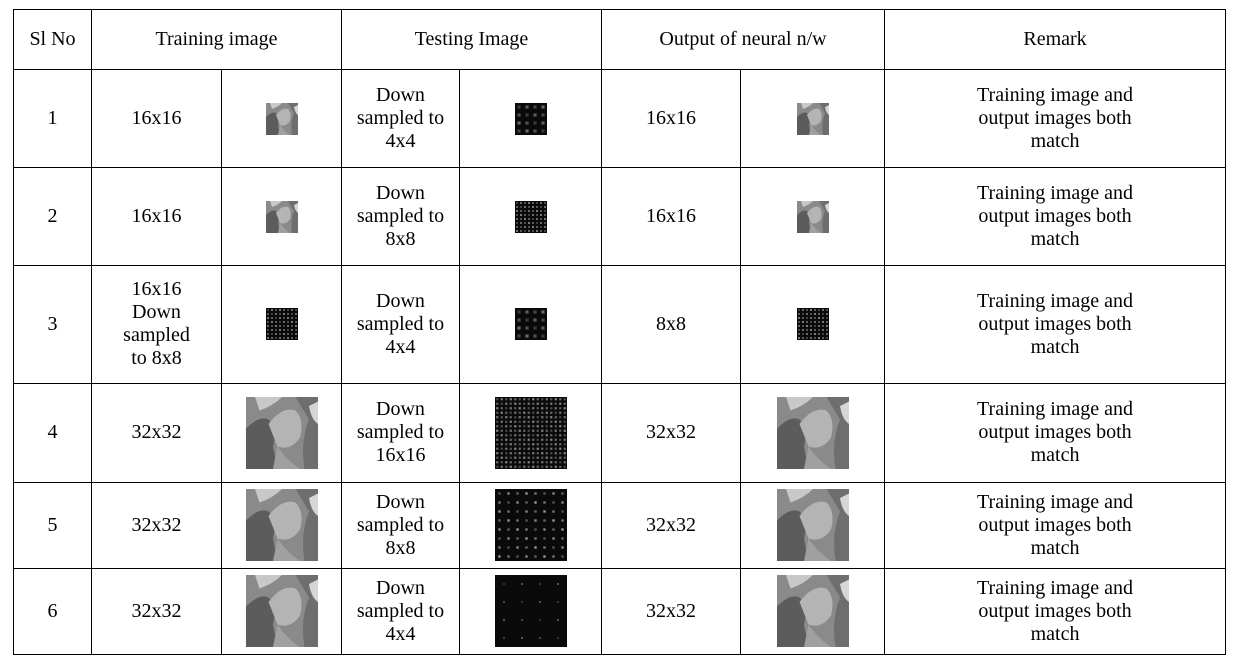  Describe the element at coordinates (52, 39) in the screenshot. I see `header-sl-no: Sl No` at that location.